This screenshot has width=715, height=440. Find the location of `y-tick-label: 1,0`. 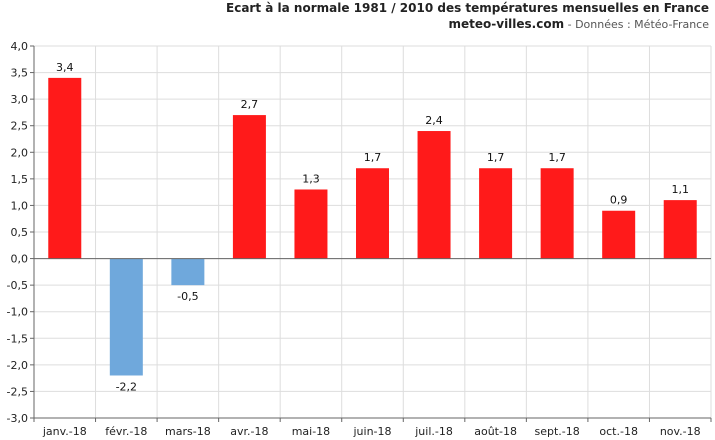

y-tick-label: 1,0 is located at coordinates (20, 205).